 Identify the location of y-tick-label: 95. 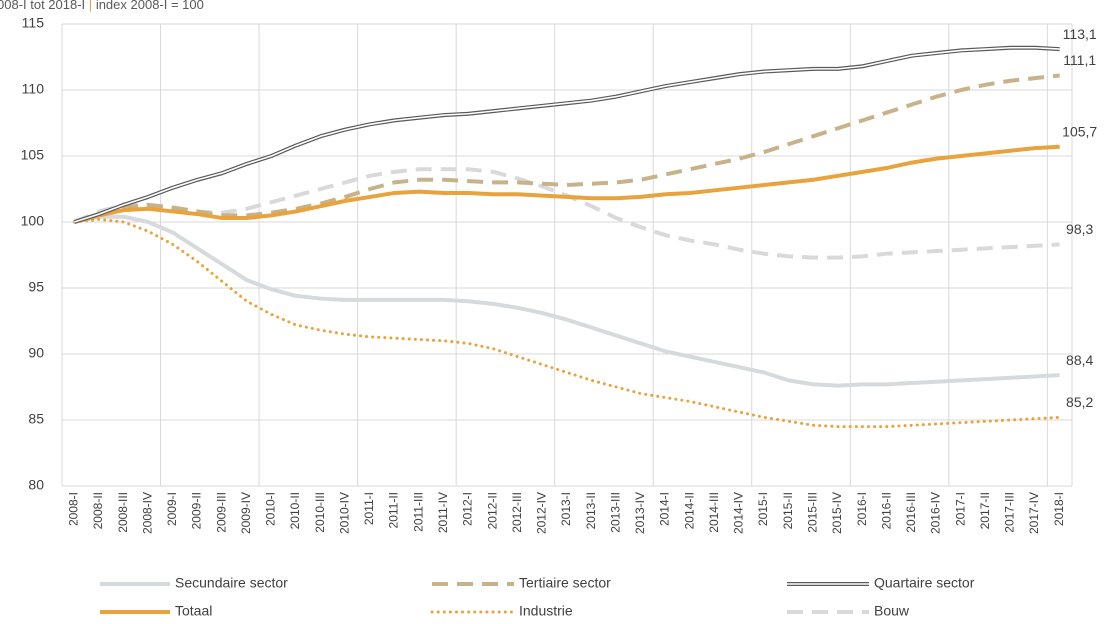
(36, 287).